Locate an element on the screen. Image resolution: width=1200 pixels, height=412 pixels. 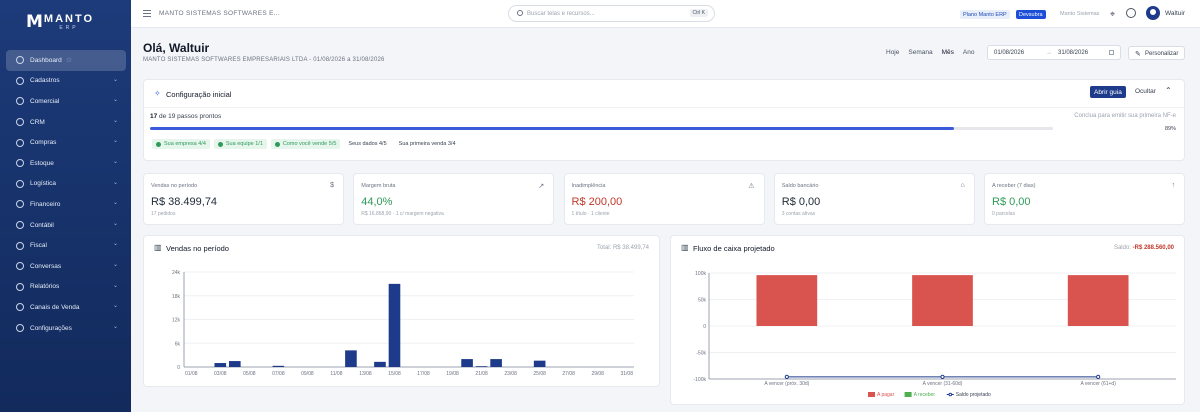
star-icon: ☆ is located at coordinates (69, 61).